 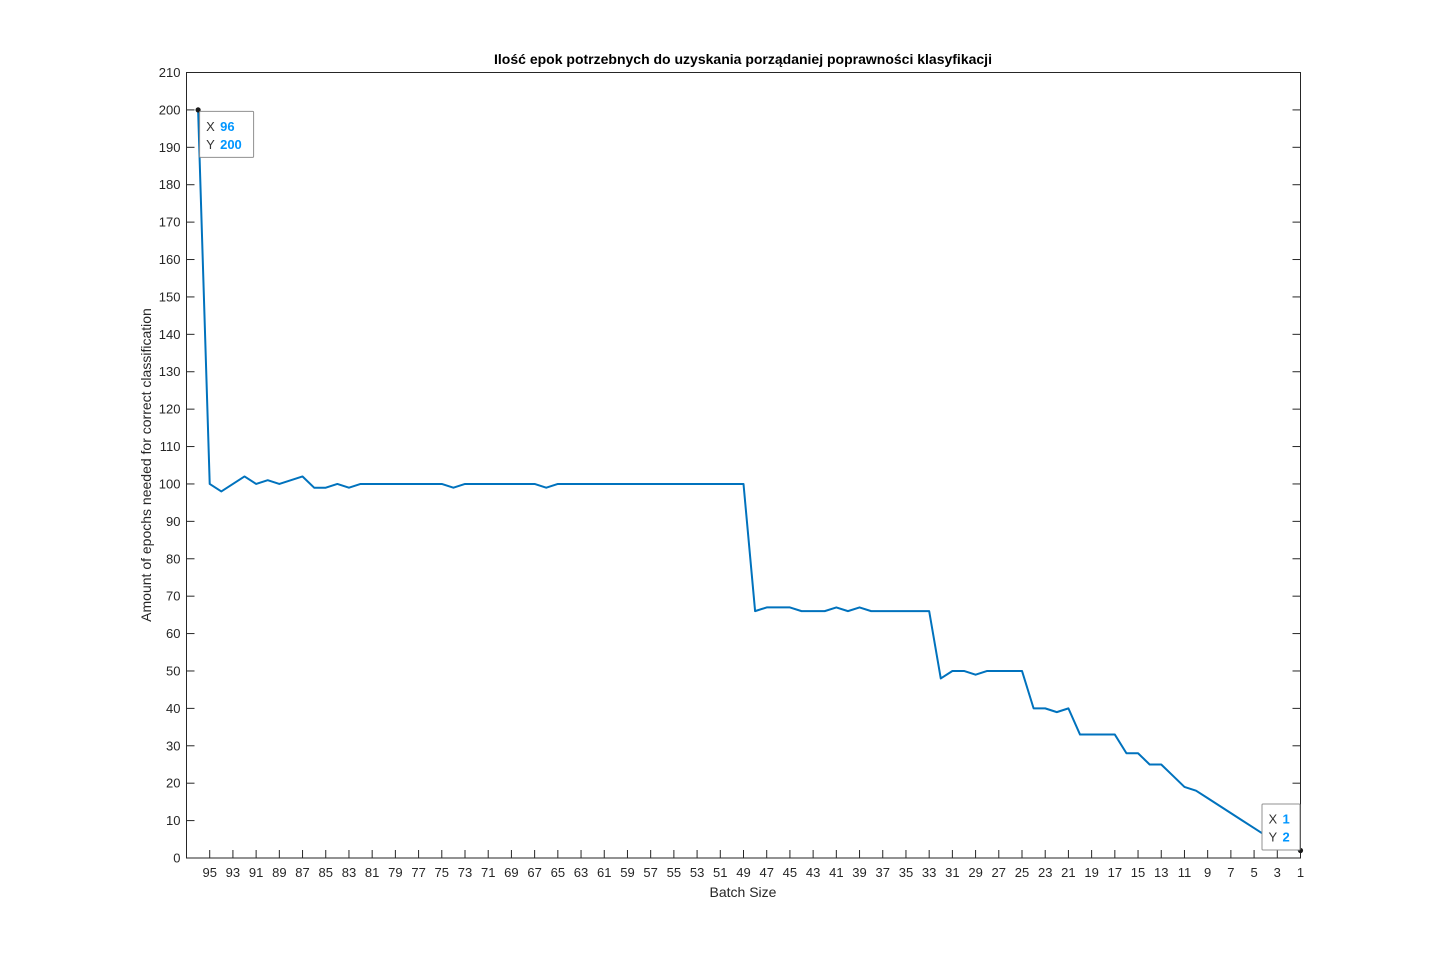 I want to click on x-tick-label: 79, so click(x=395, y=872).